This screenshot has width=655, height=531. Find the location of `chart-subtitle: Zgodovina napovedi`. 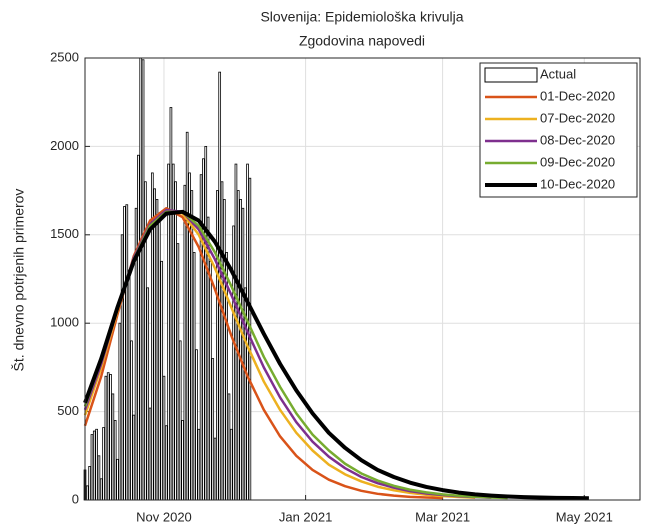

chart-subtitle: Zgodovina napovedi is located at coordinates (362, 41).